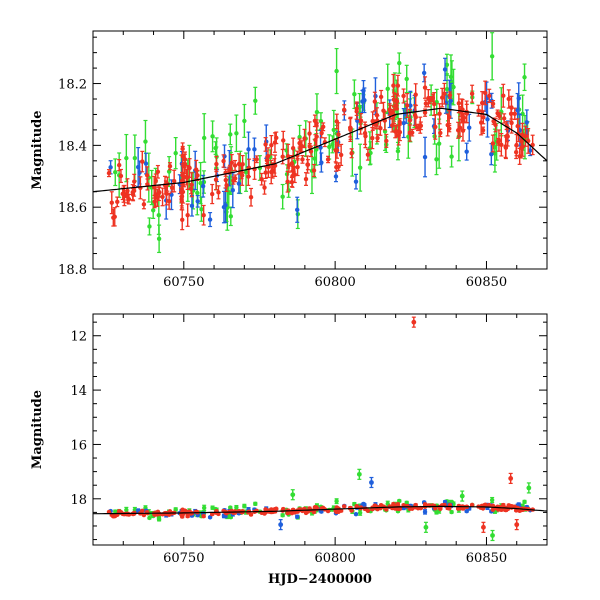 The width and height of the screenshot is (600, 600). I want to click on y-axis-title: Magnitude, so click(37, 429).